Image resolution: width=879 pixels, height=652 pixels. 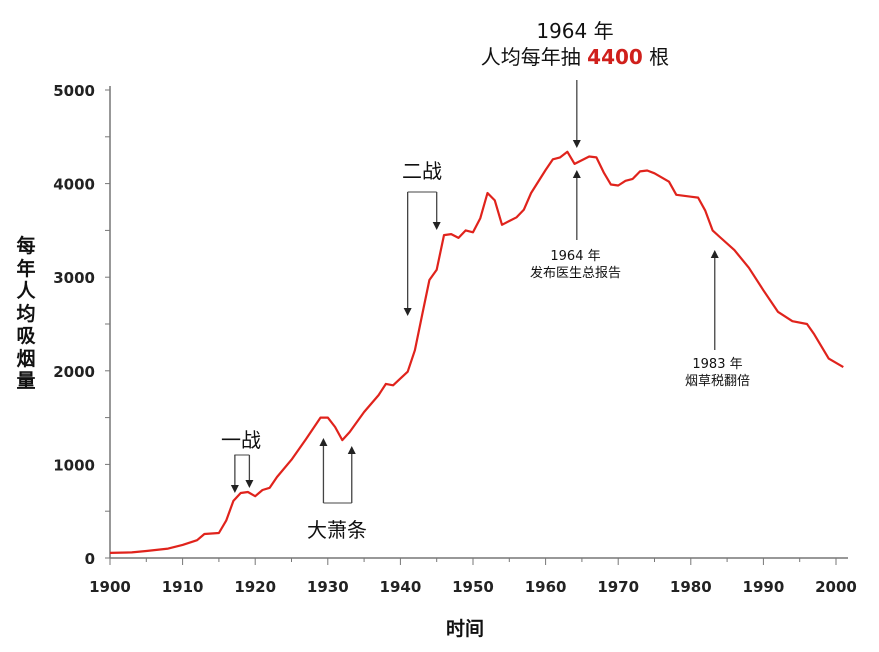 I want to click on y-tick-label: 0, so click(x=90, y=559).